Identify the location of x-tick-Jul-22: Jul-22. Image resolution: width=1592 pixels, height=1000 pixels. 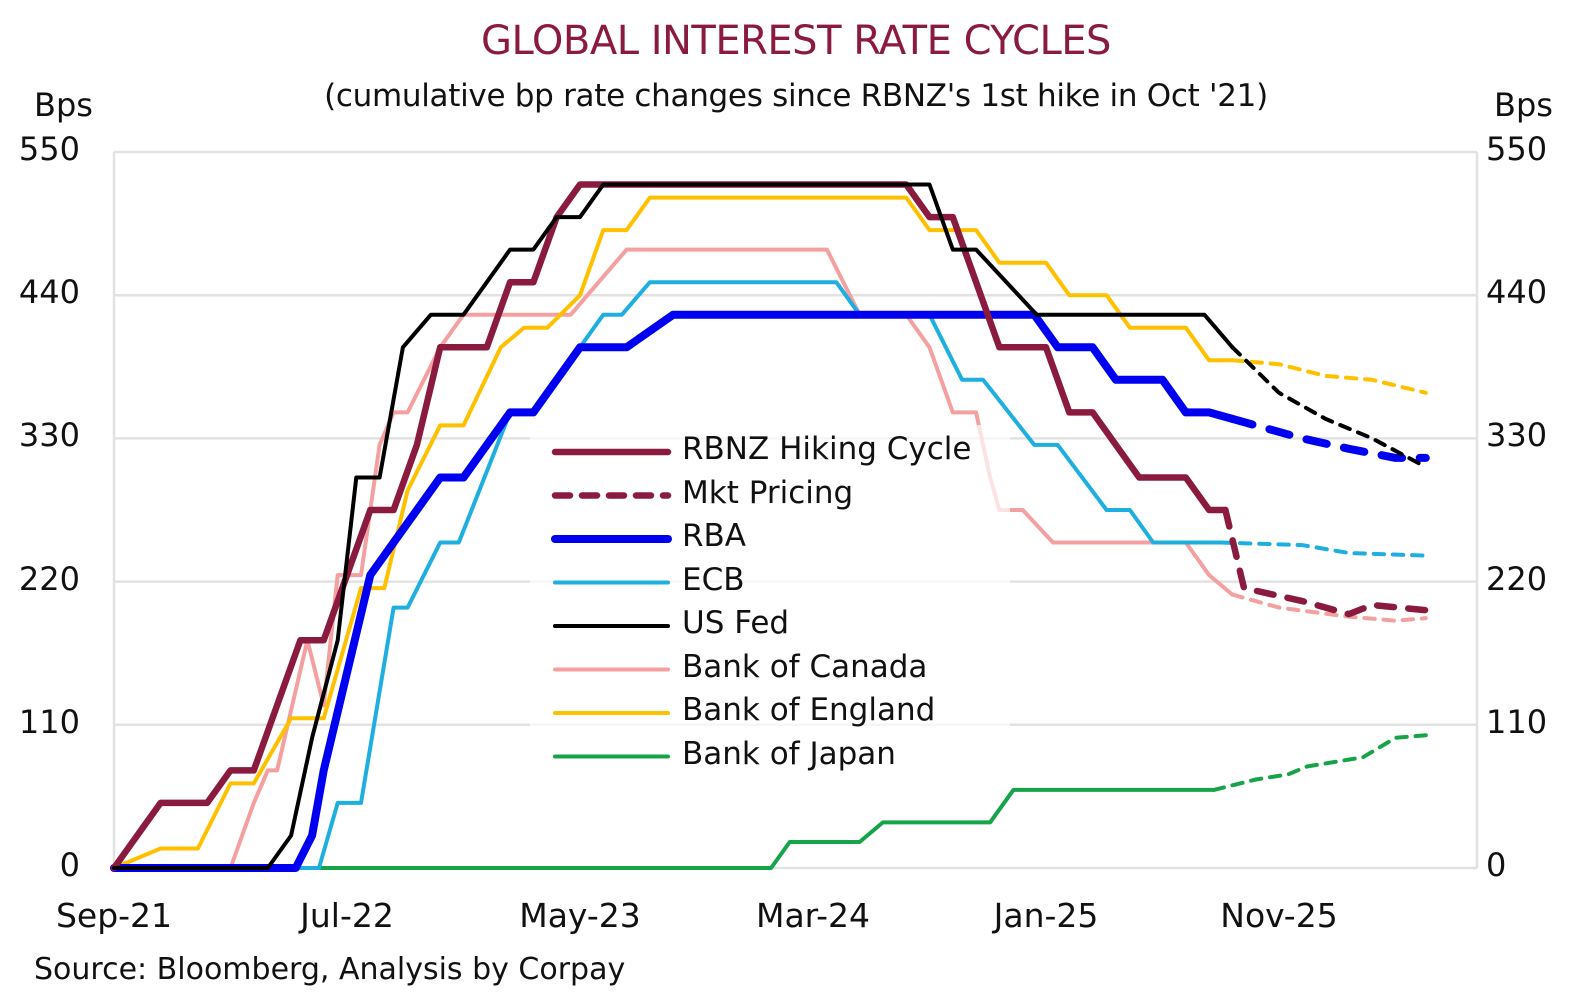
(347, 915).